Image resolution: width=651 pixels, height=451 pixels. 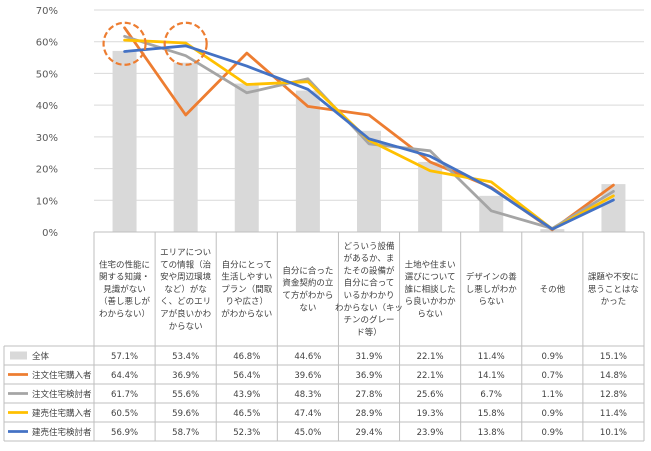 What do you see at coordinates (124, 376) in the screenshot?
I see `table-cell-value: 64.4%` at bounding box center [124, 376].